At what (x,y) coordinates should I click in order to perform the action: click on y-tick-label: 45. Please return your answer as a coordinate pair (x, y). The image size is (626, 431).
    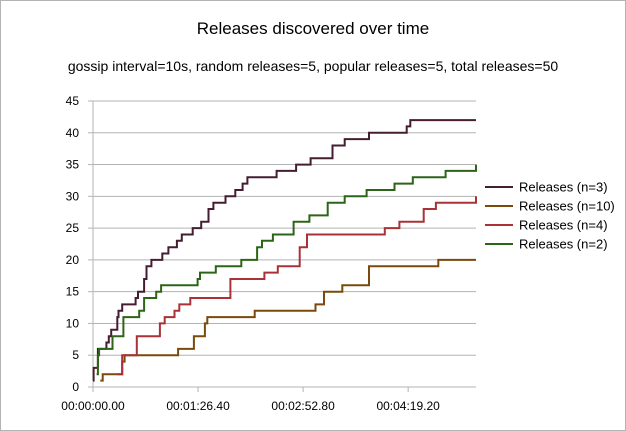
    Looking at the image, I should click on (73, 101).